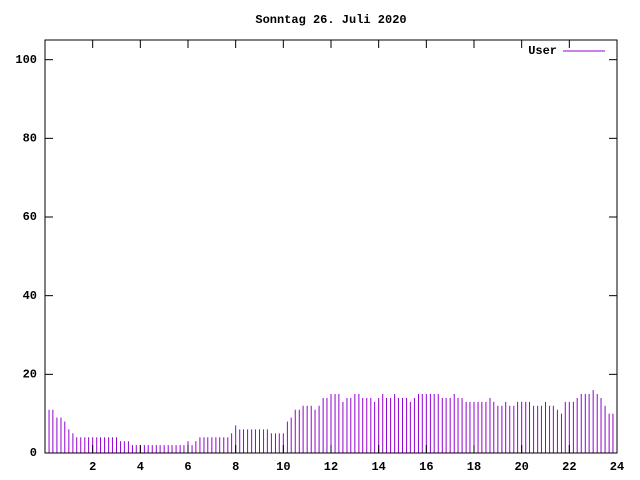  I want to click on y-tick-label: 0, so click(33, 453).